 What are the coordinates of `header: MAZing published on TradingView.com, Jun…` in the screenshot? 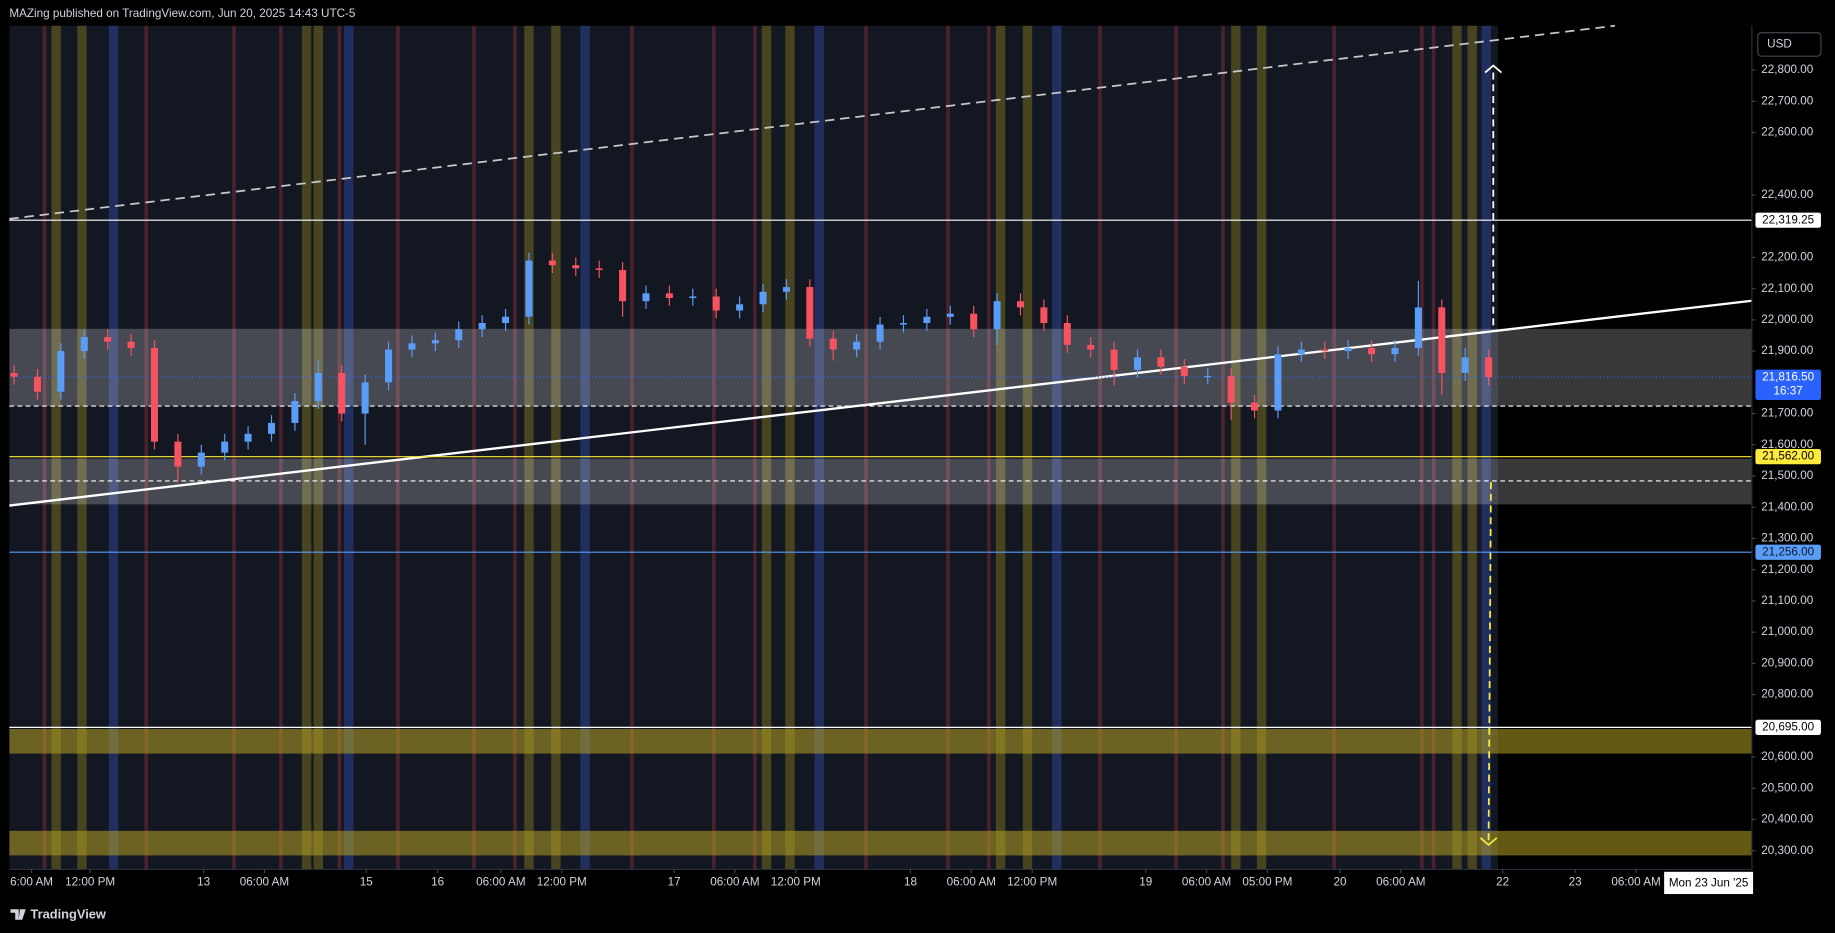 It's located at (182, 13).